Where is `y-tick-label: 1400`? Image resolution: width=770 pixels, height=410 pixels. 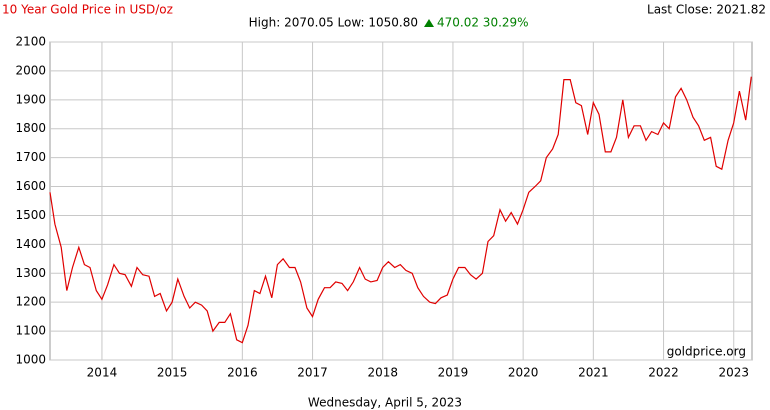
y-tick-label: 1400 is located at coordinates (30, 244).